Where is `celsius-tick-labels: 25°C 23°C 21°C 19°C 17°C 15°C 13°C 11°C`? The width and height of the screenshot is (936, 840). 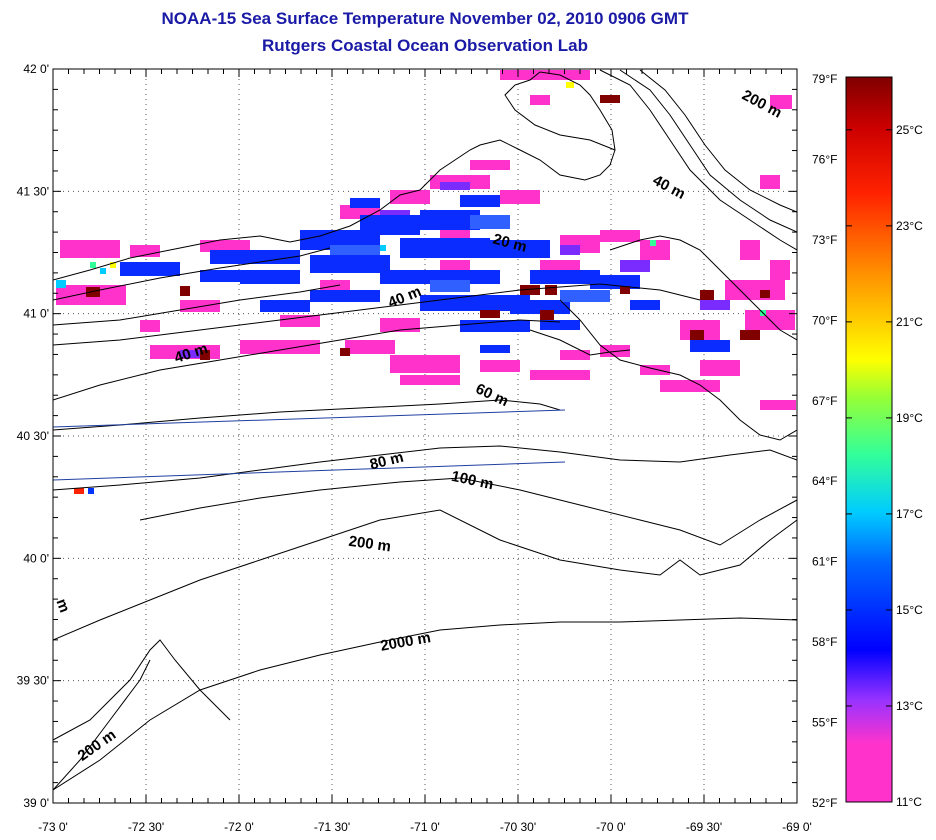 celsius-tick-labels: 25°C 23°C 21°C 19°C 17°C 15°C 13°C 11°C is located at coordinates (884, 466).